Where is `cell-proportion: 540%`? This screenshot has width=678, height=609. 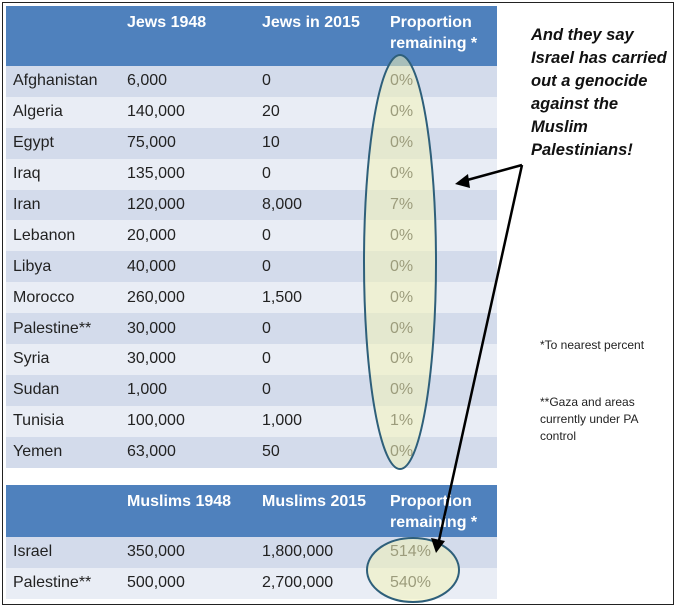 cell-proportion: 540% is located at coordinates (440, 583).